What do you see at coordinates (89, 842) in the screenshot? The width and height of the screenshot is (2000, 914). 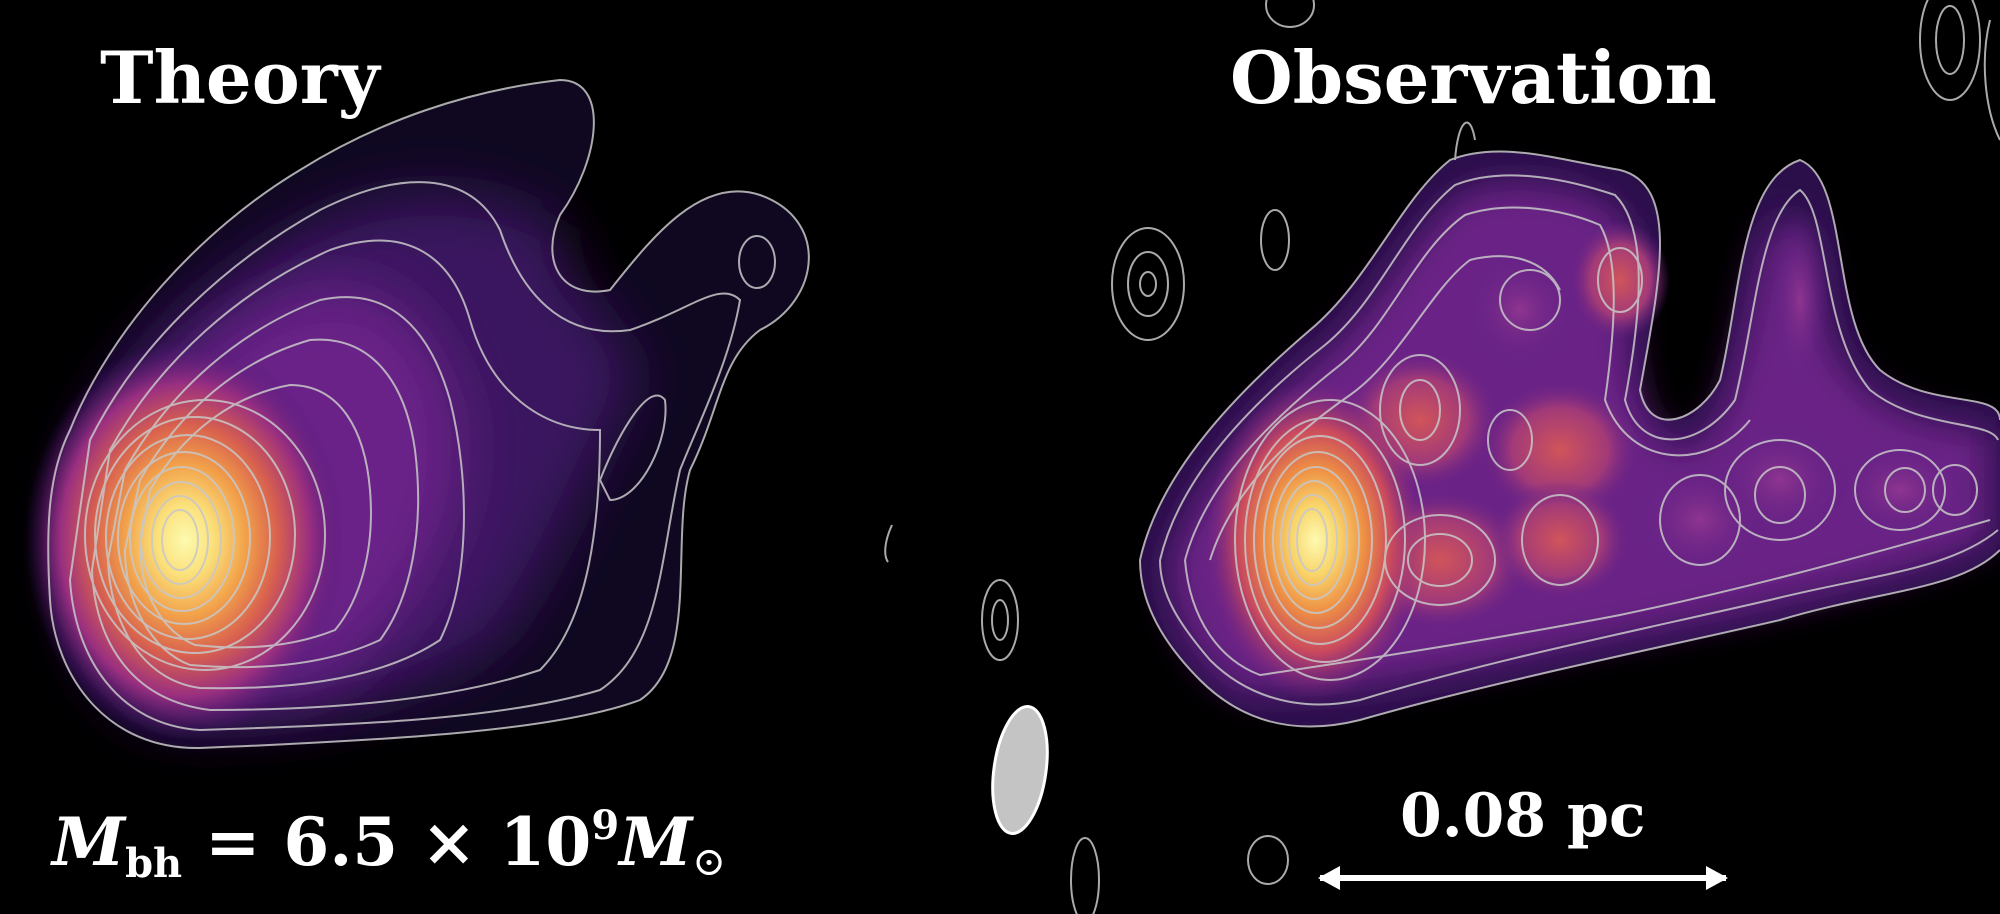 I see `mass-symbol: M` at bounding box center [89, 842].